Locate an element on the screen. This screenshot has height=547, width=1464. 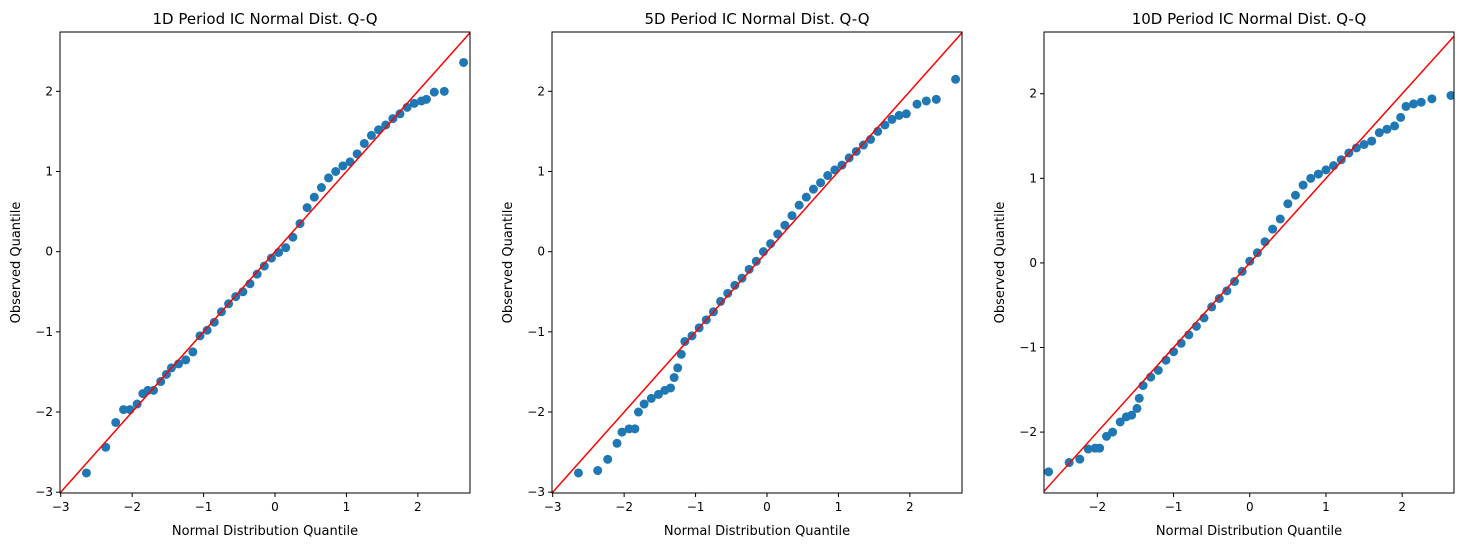
x-tick-label: 0 is located at coordinates (1250, 507).